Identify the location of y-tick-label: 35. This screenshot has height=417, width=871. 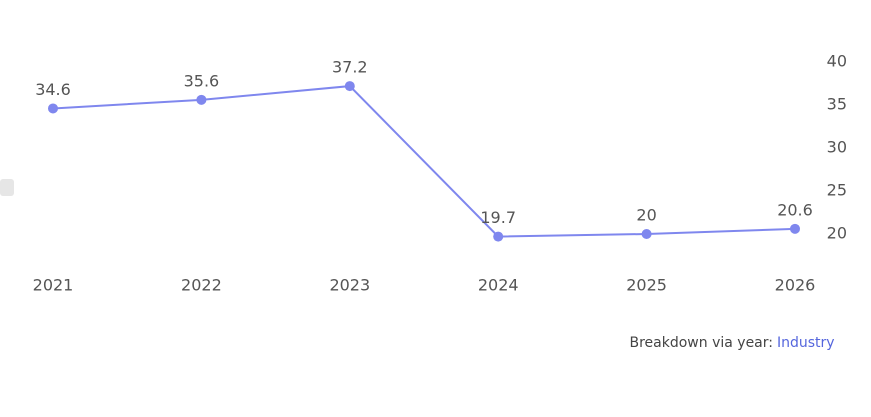
(837, 104).